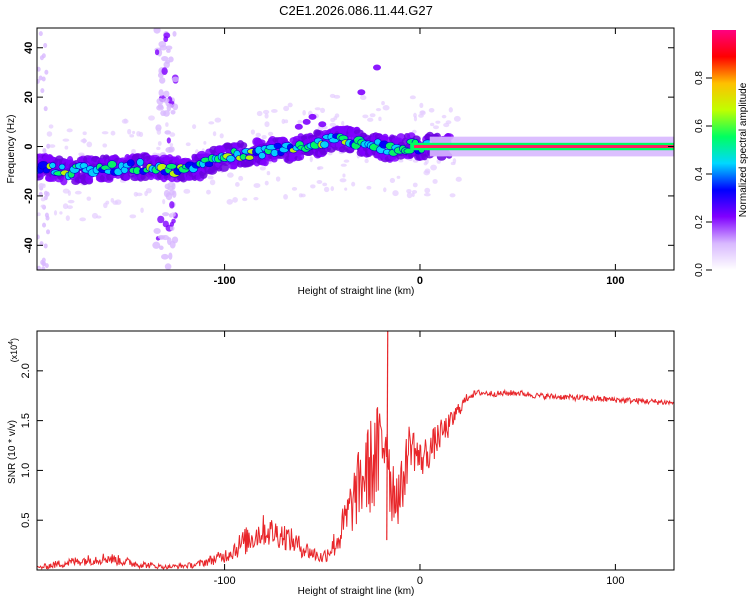 Image resolution: width=750 pixels, height=600 pixels. What do you see at coordinates (699, 78) in the screenshot?
I see `colorbar-tick-label: 0.8` at bounding box center [699, 78].